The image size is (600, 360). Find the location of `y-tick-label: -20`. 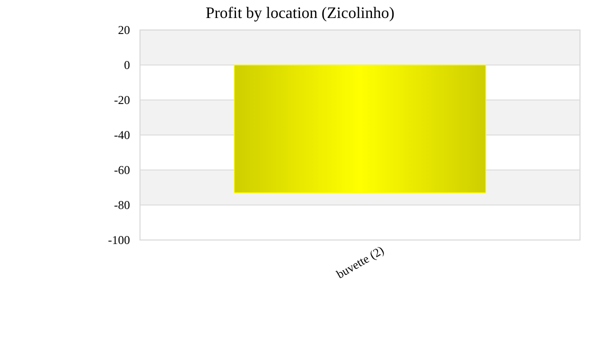

y-tick-label: -20 is located at coordinates (122, 100).